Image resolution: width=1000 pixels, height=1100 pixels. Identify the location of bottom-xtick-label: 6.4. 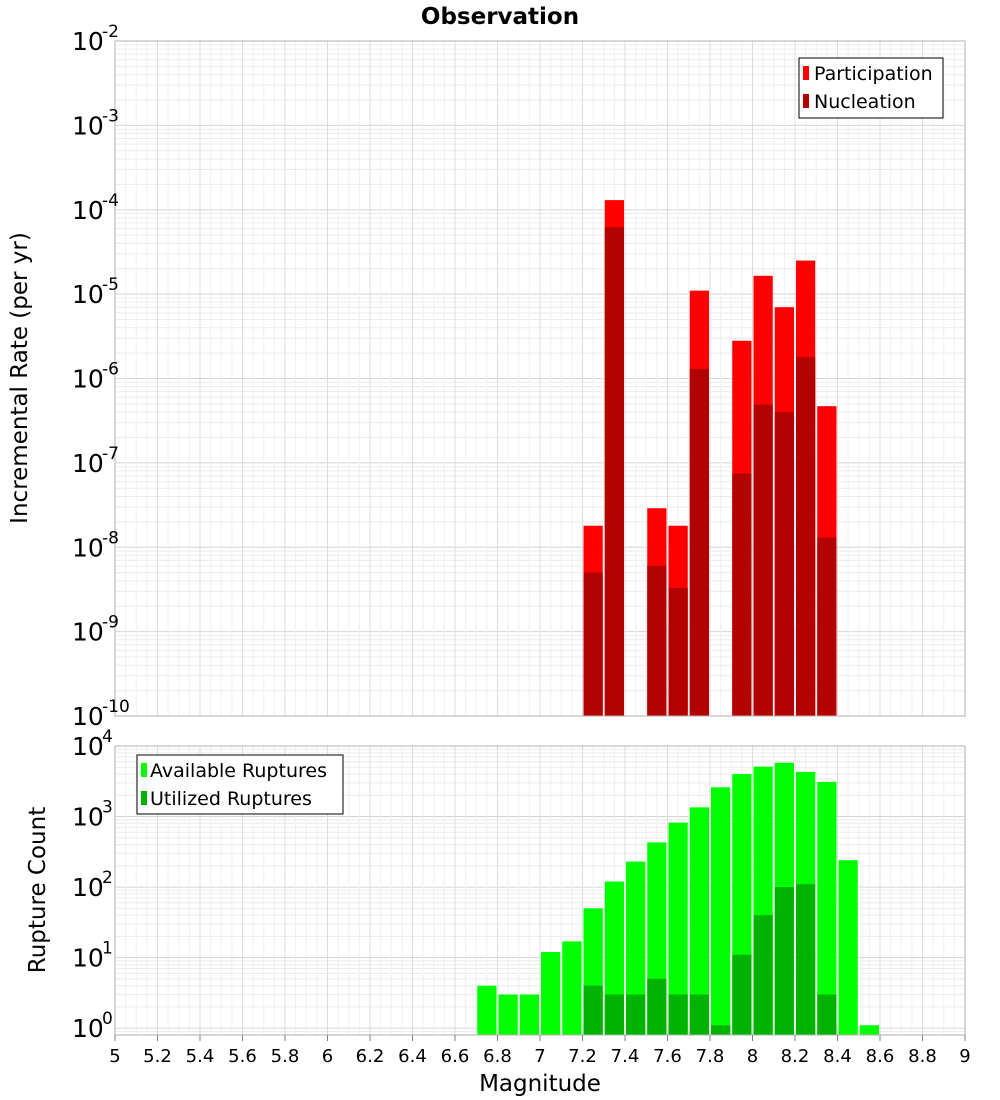
(412, 1056).